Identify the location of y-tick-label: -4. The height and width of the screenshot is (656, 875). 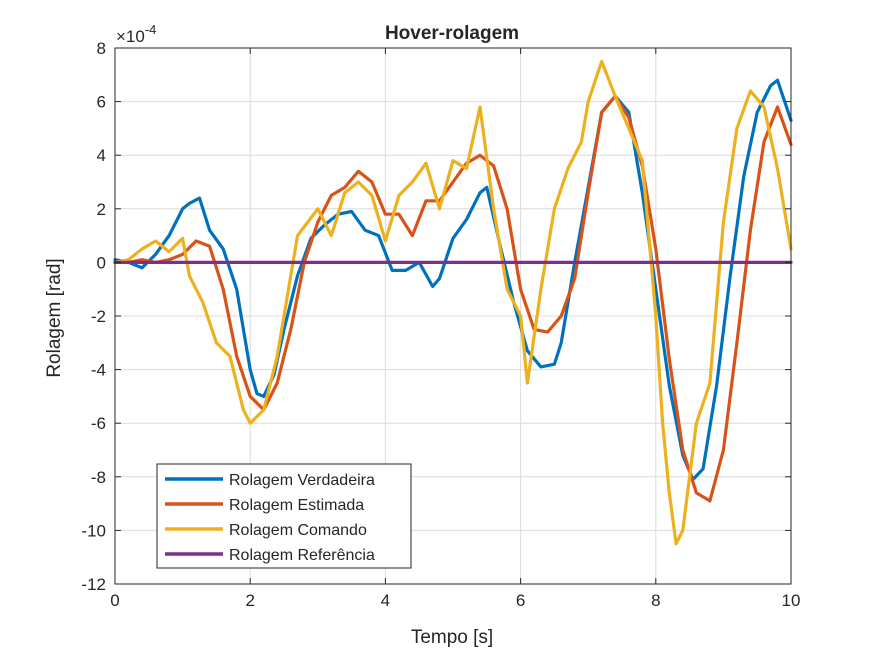
(98, 370).